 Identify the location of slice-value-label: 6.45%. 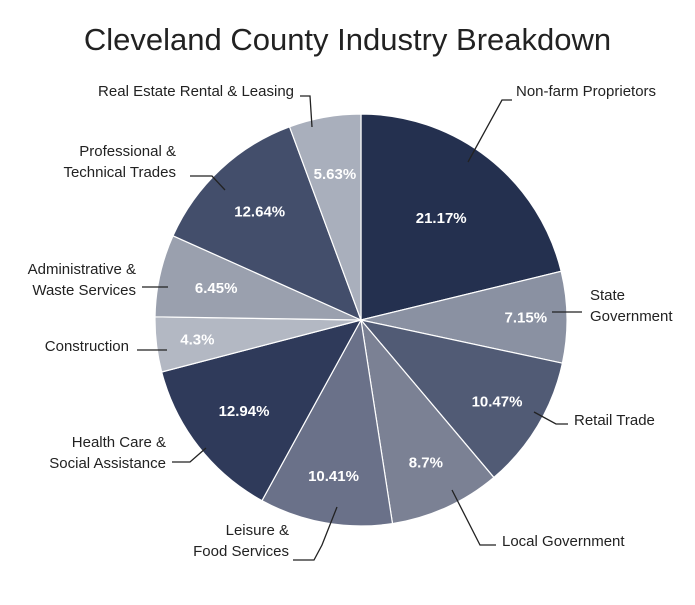
(216, 288).